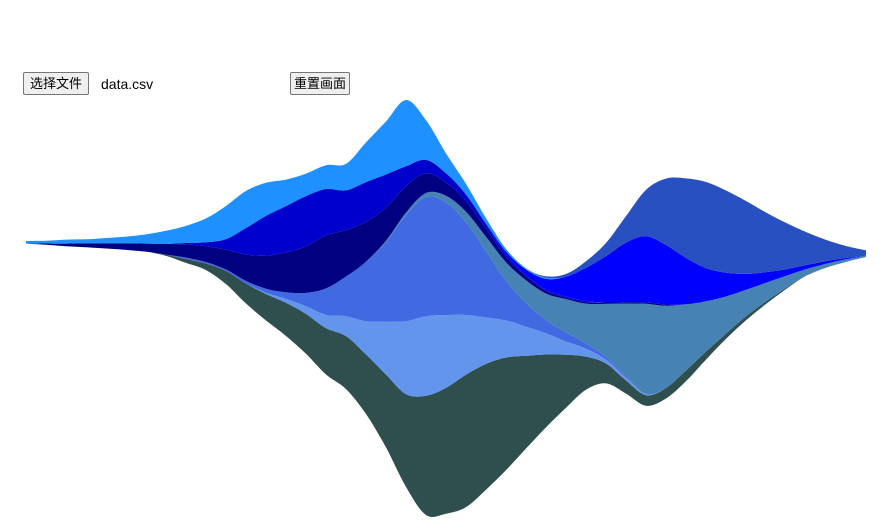 The width and height of the screenshot is (892, 526). Describe the element at coordinates (56, 83) in the screenshot. I see `choose-file-button: 选择文件` at that location.